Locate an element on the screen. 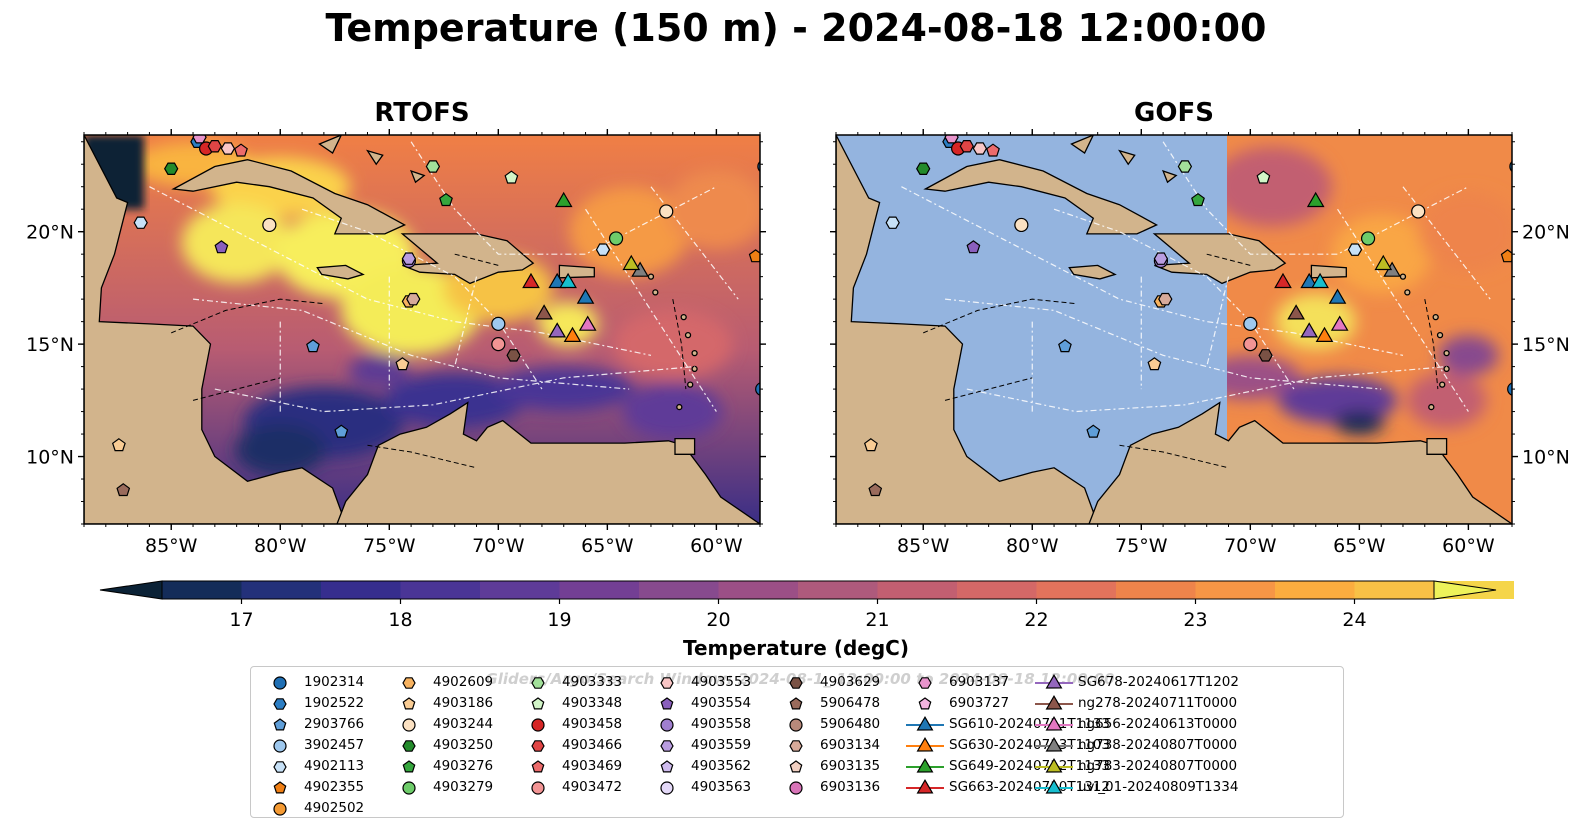  legend-label: SG663-20240710T1312 is located at coordinates (1029, 787).